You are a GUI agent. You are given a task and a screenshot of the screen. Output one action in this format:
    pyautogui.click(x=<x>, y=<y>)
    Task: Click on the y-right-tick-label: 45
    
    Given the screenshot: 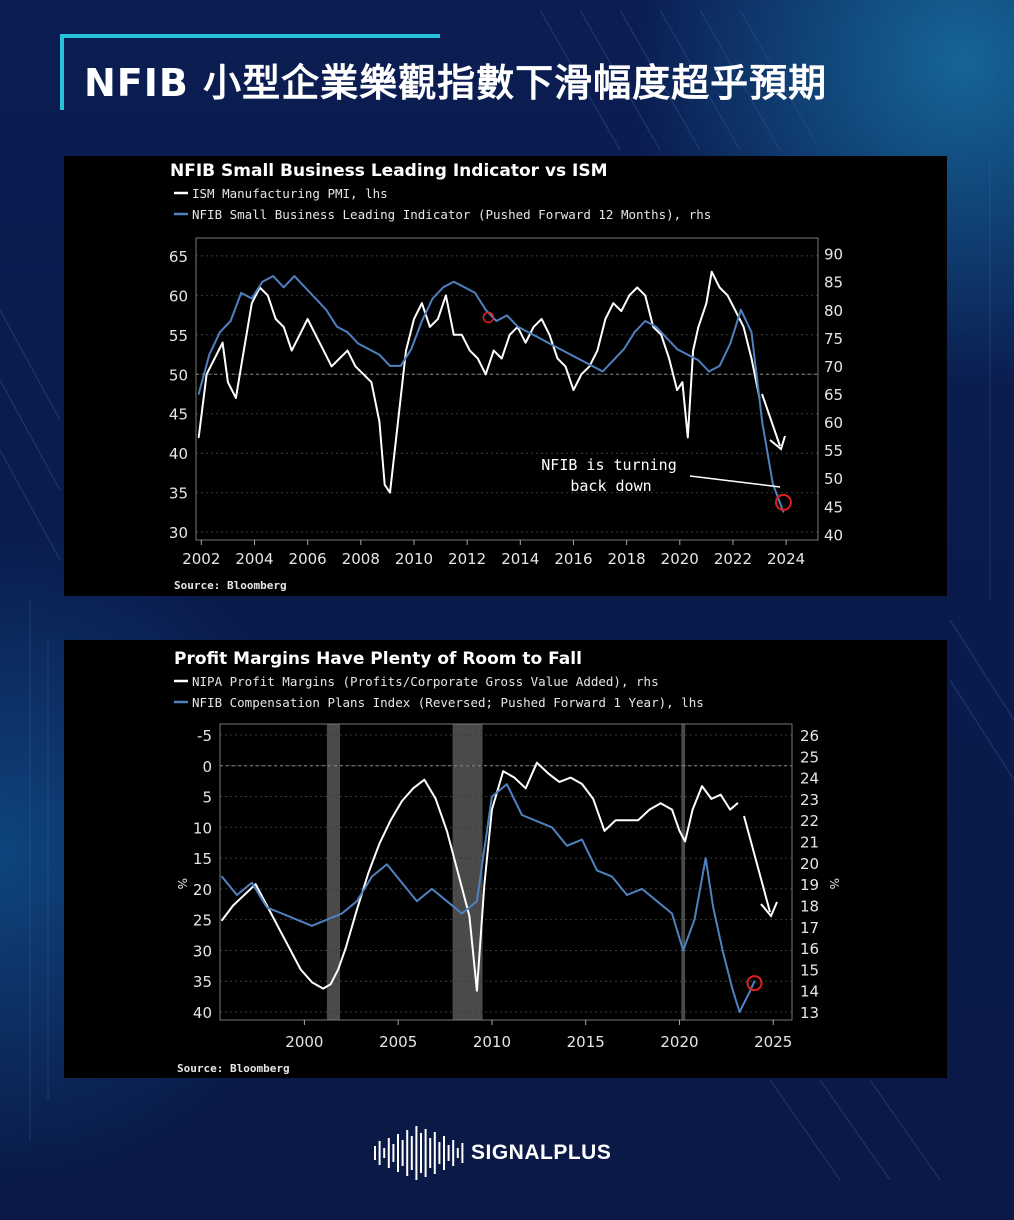 What is the action you would take?
    pyautogui.click(x=833, y=507)
    